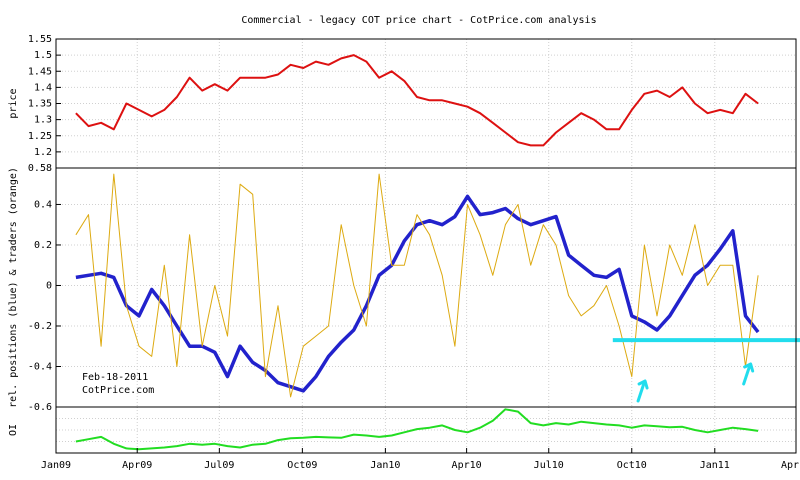  I want to click on y-tick-label: 1.55, so click(40, 39).